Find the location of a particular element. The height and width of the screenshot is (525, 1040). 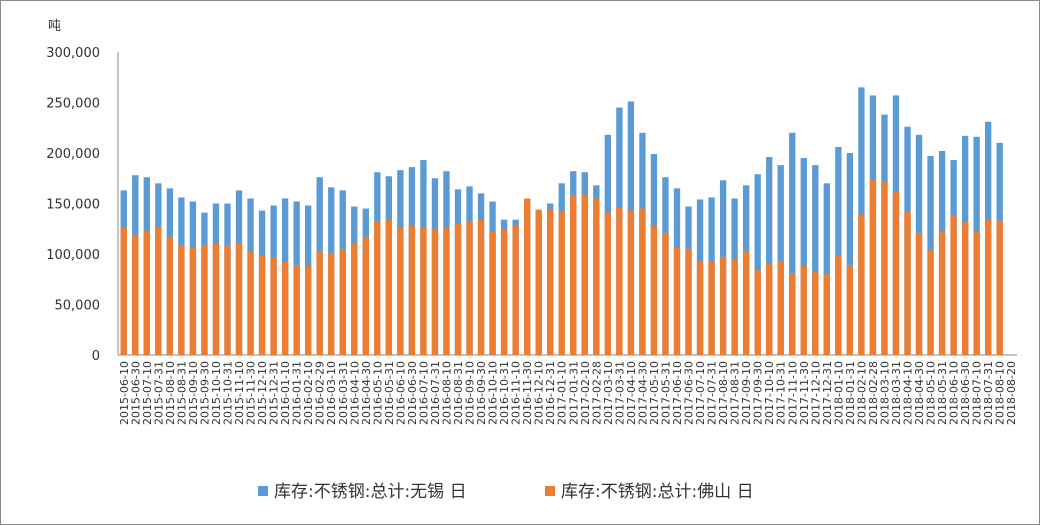

legend-swatch-foshan is located at coordinates (550, 491).